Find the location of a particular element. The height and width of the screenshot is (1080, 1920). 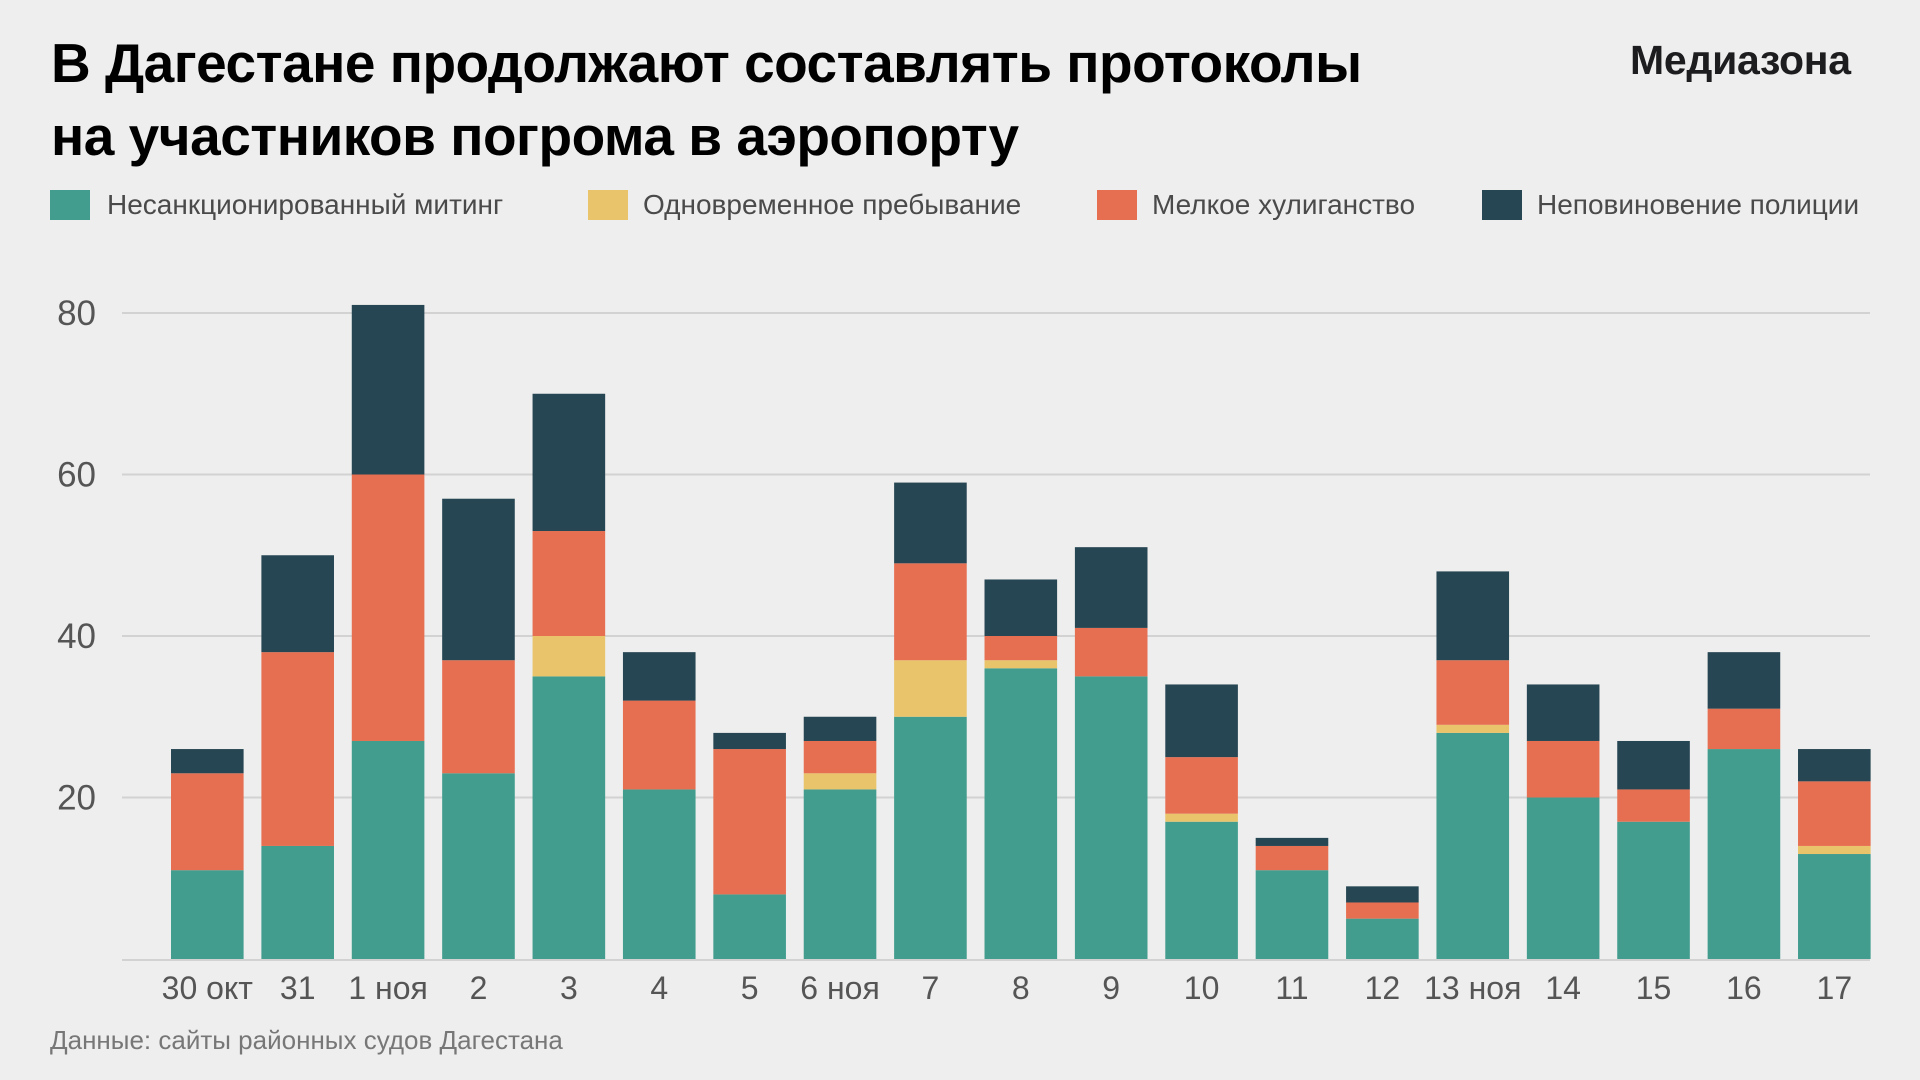

legend-label-police-disobedience: Неповиновение полиции is located at coordinates (1698, 204).